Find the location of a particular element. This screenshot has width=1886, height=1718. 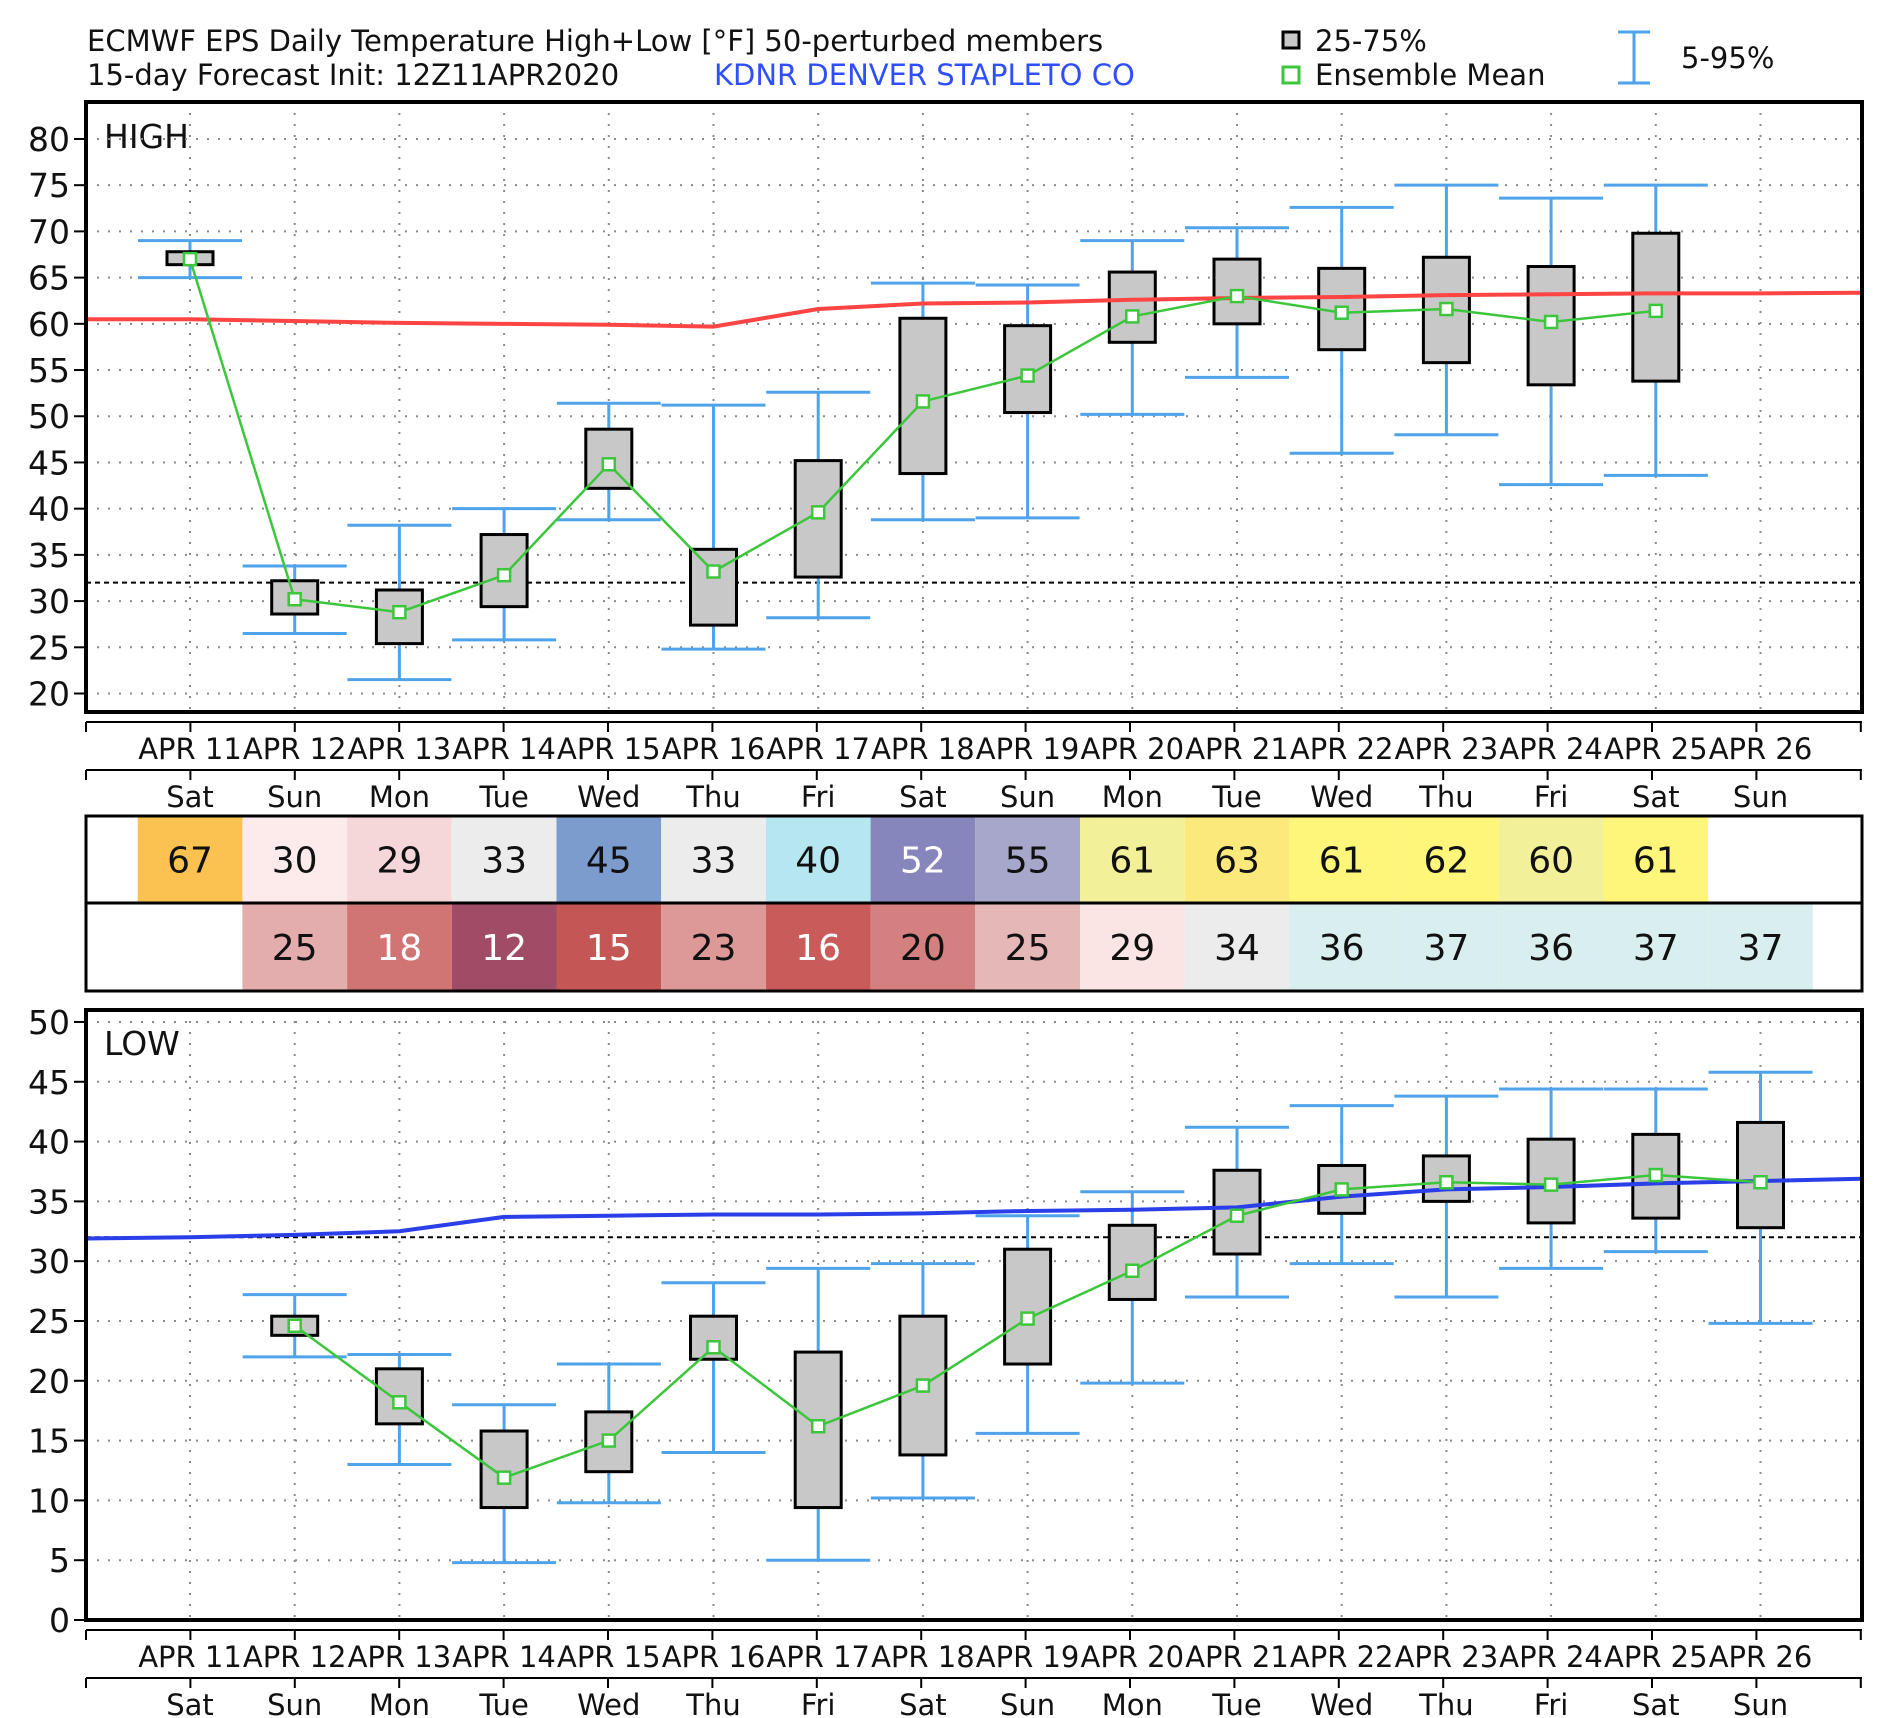

high-value-cell-3: 33 is located at coordinates (504, 861).